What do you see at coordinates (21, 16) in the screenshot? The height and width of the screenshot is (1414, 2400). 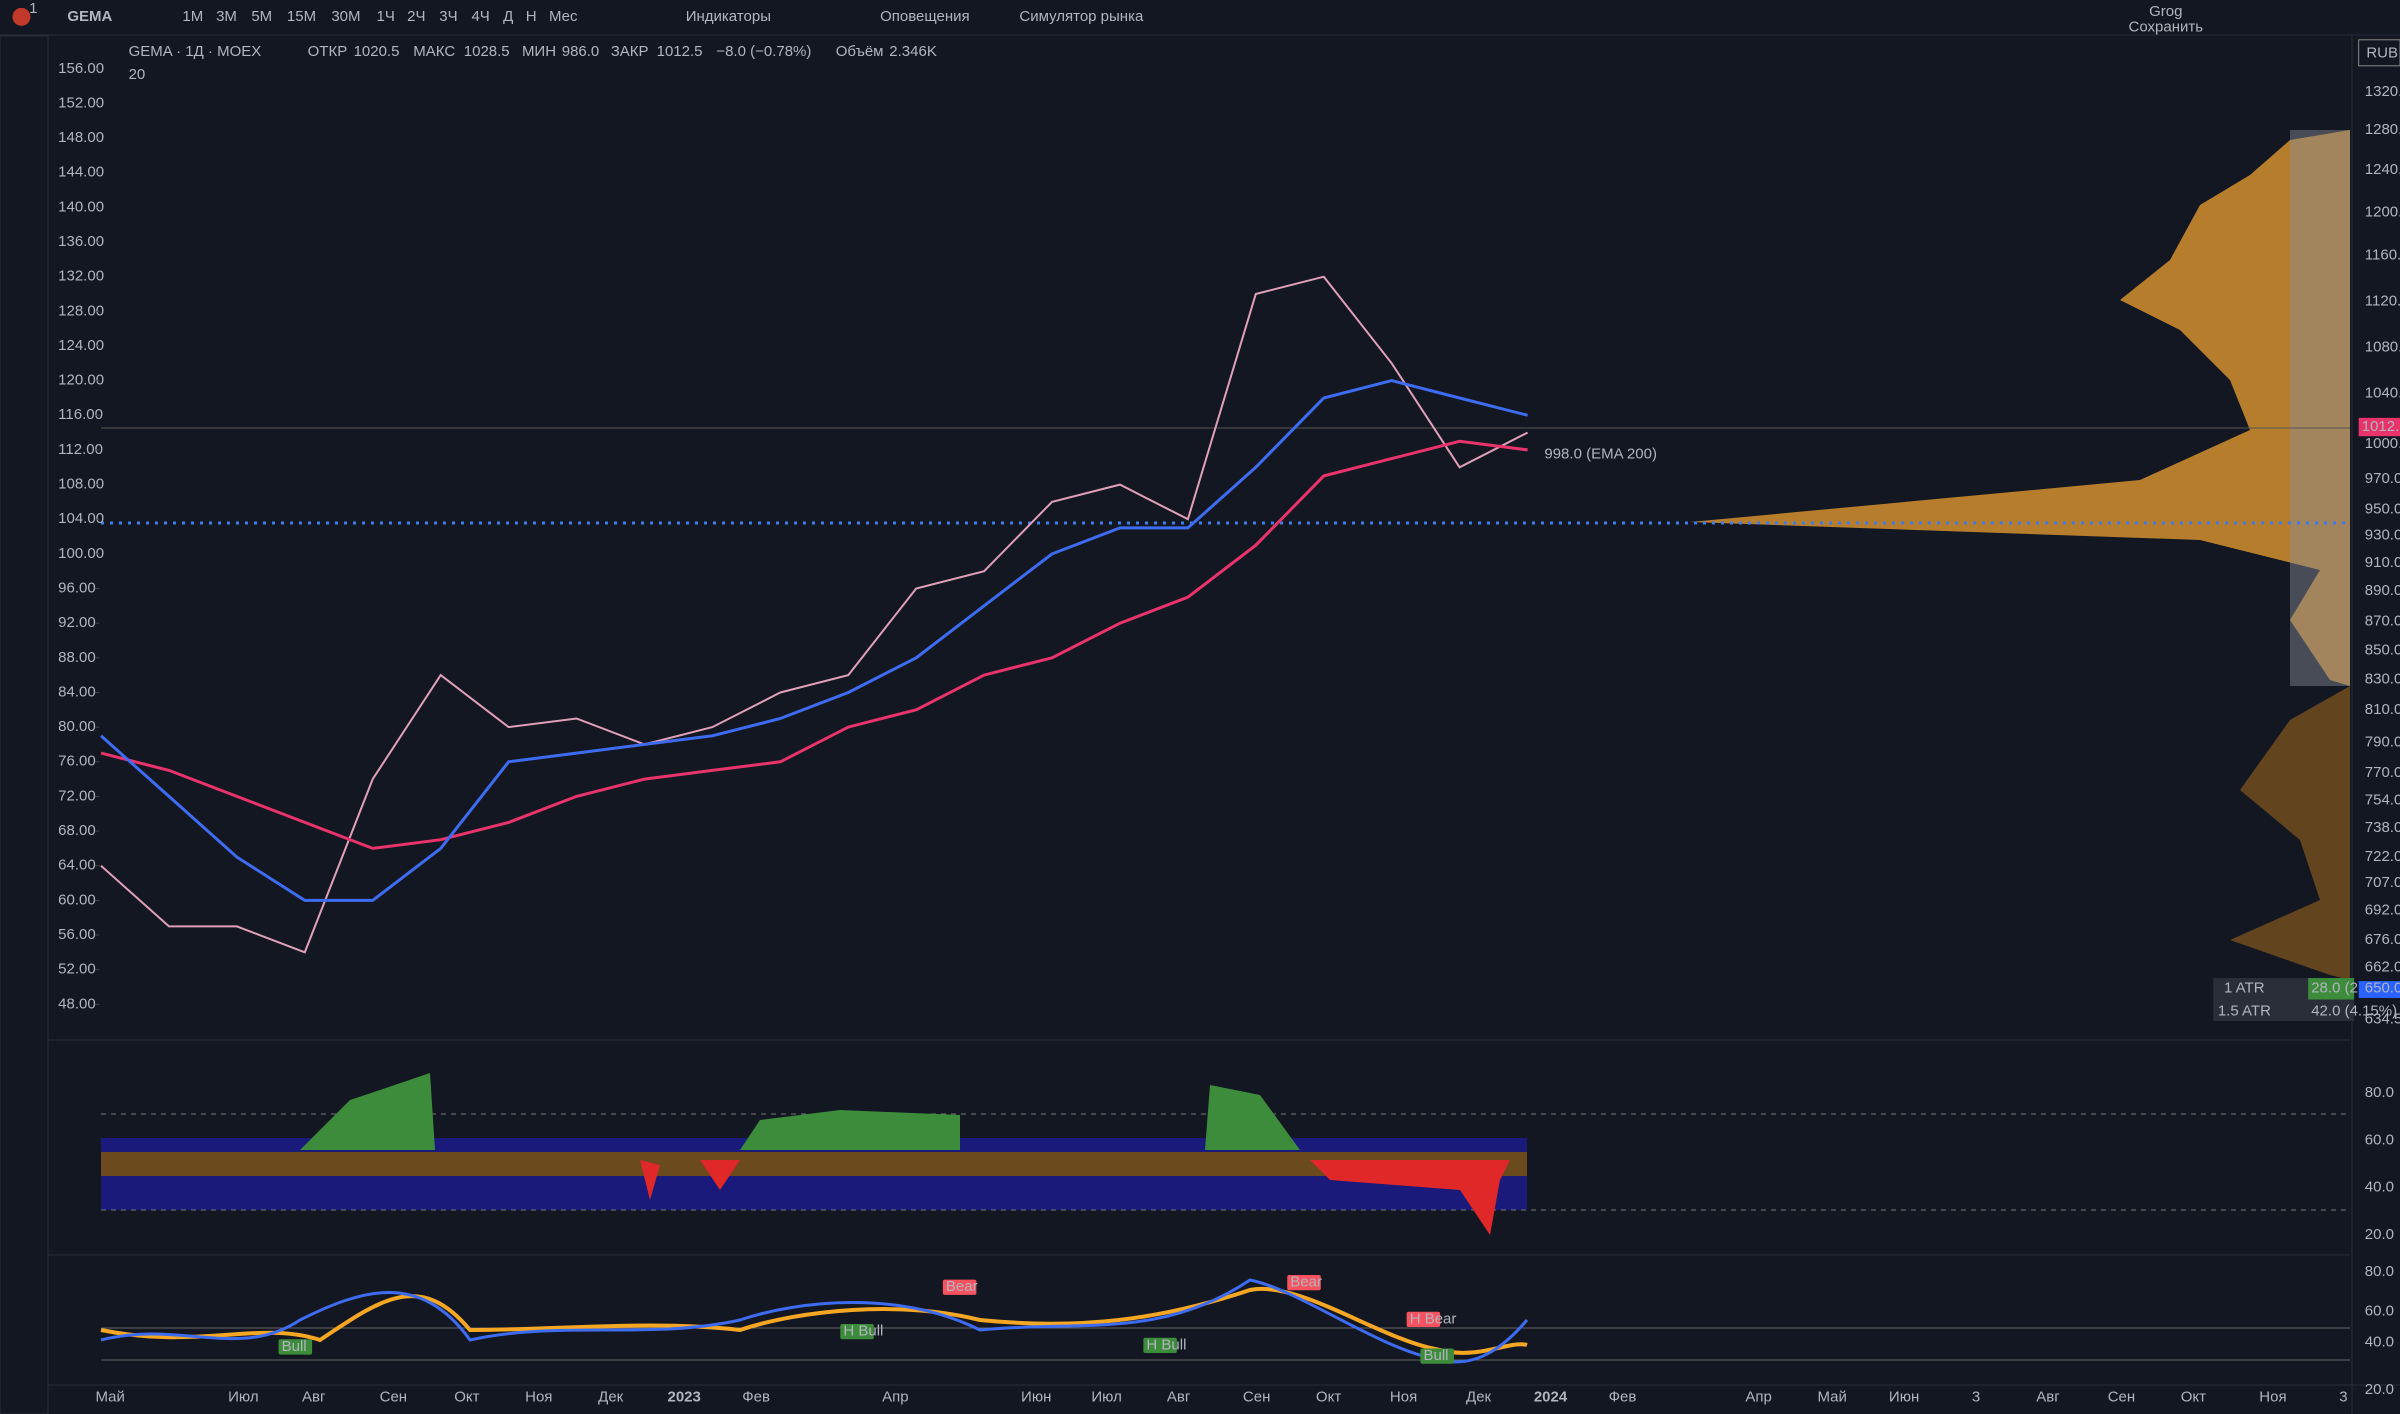 I see `avatar` at bounding box center [21, 16].